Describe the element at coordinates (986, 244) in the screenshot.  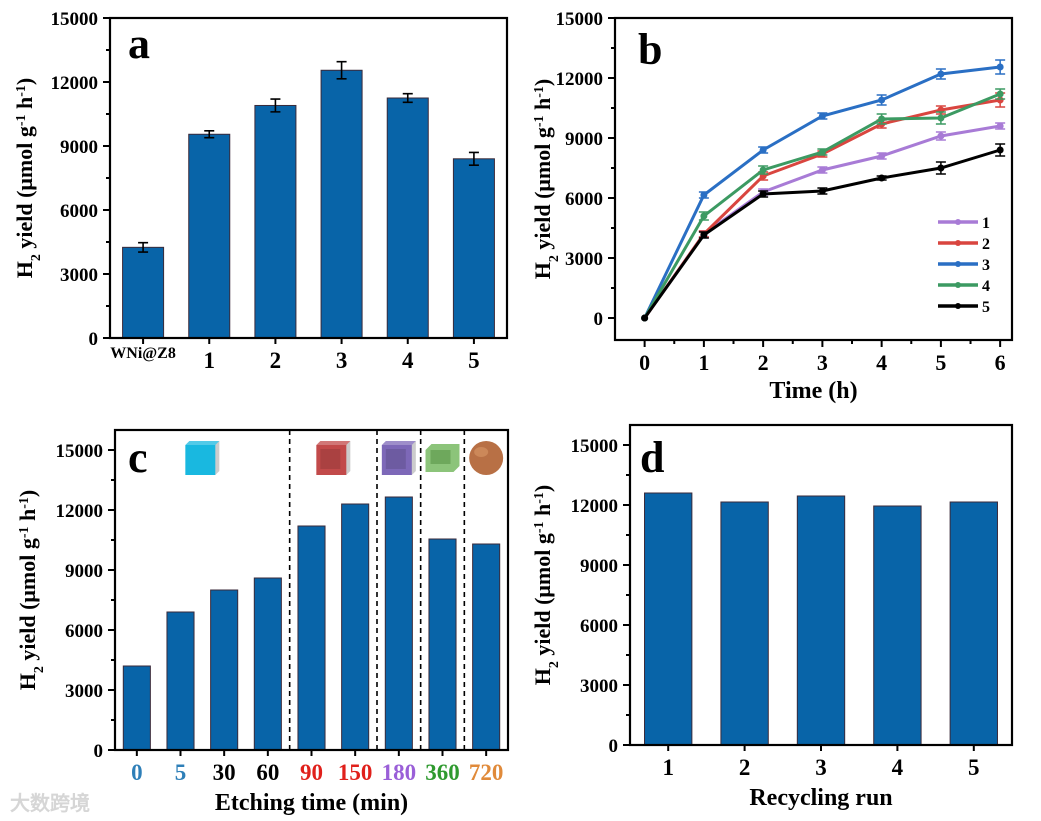
I see `legend-label: 2` at that location.